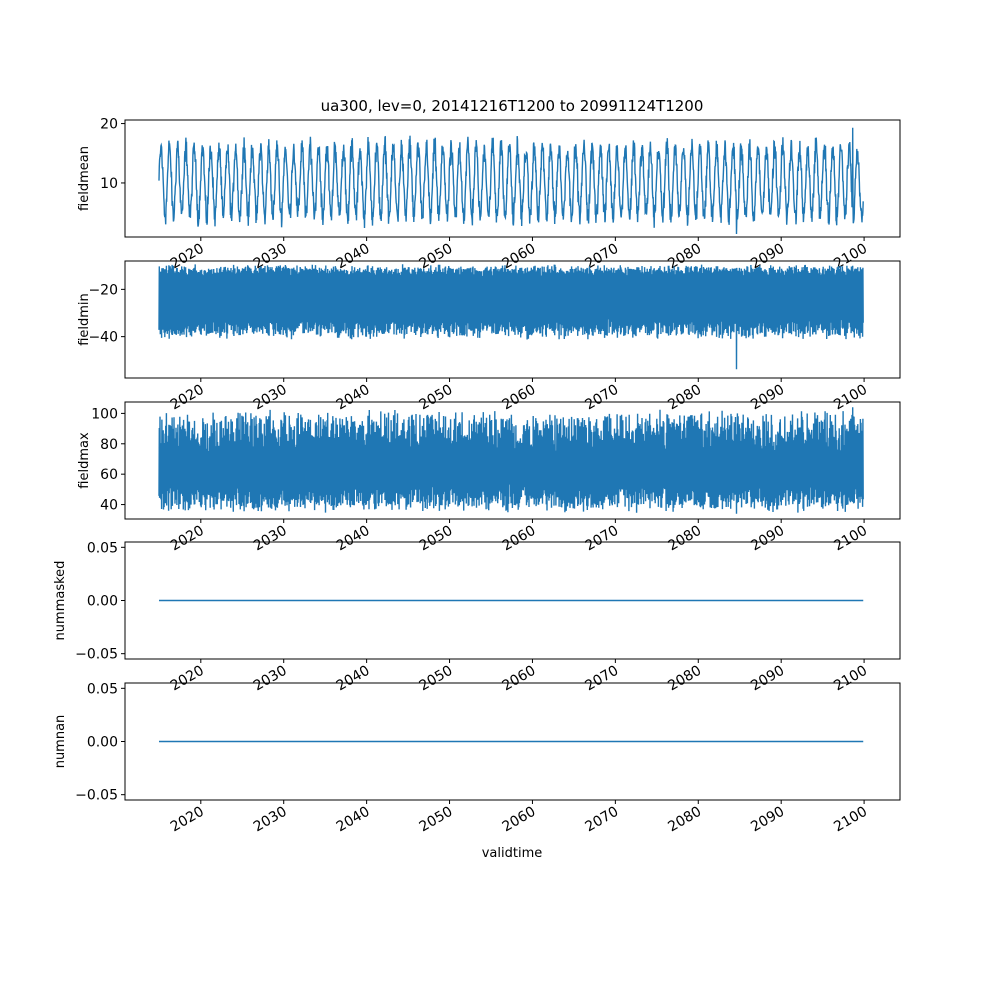 The width and height of the screenshot is (1000, 1000). Describe the element at coordinates (512, 853) in the screenshot. I see `x-axis-label: validtime` at that location.